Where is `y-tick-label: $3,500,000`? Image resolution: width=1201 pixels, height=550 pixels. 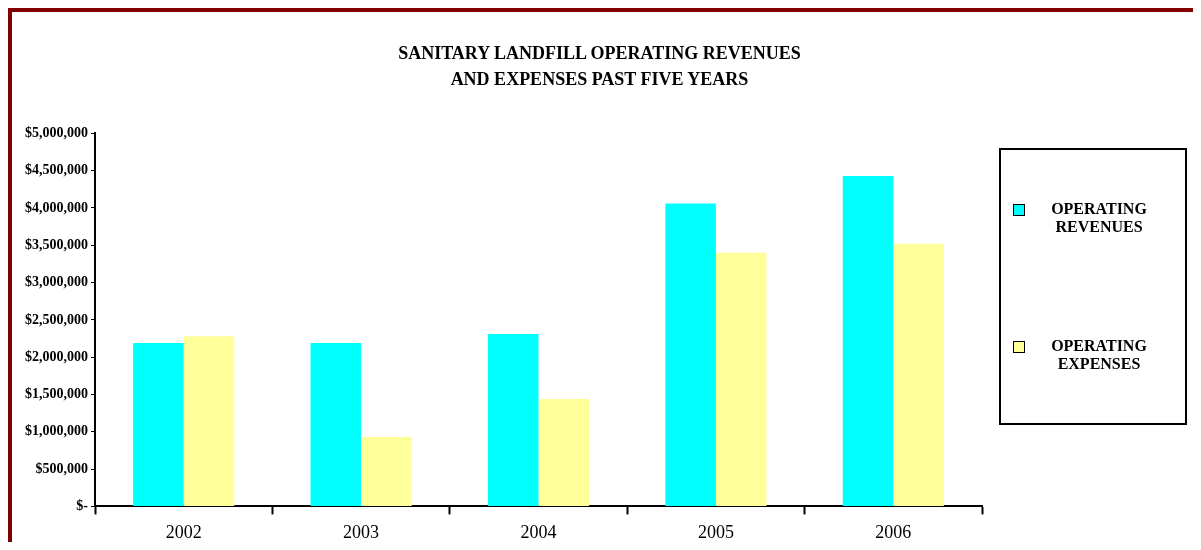 y-tick-label: $3,500,000 is located at coordinates (56, 244).